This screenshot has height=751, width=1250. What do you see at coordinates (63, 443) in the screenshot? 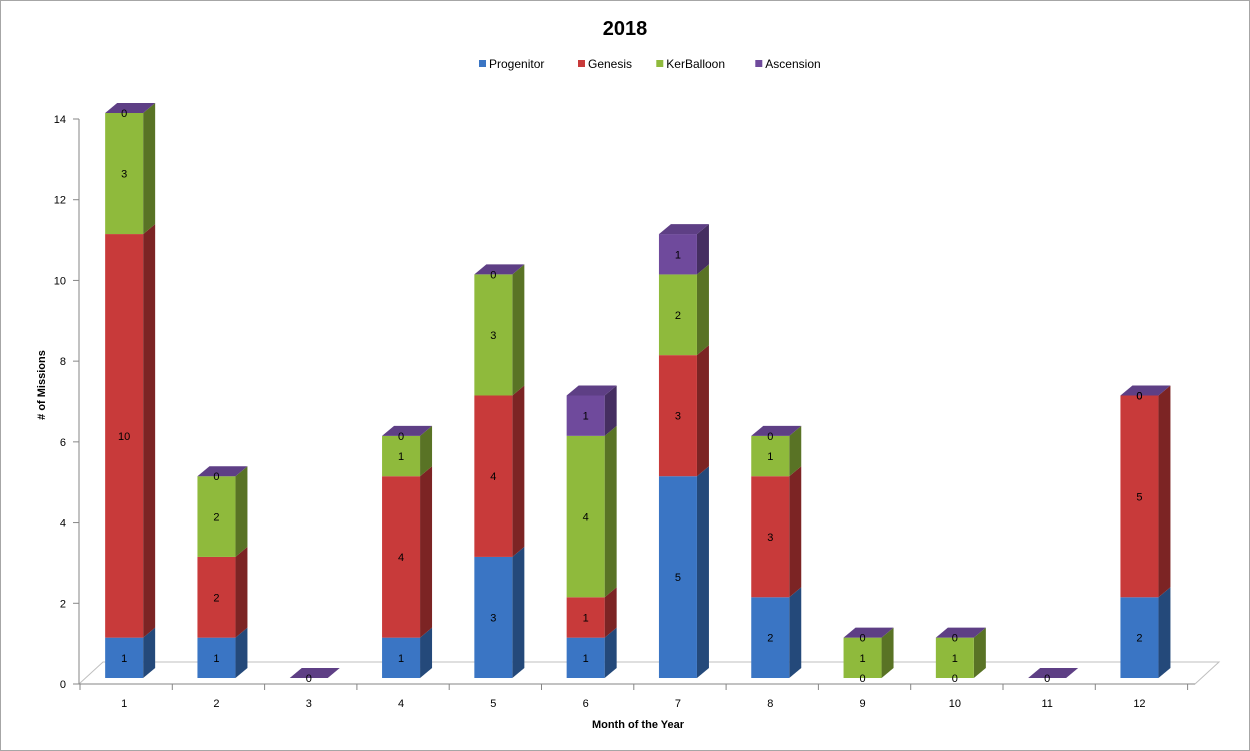
I see `y-tick-label: 6` at bounding box center [63, 443].